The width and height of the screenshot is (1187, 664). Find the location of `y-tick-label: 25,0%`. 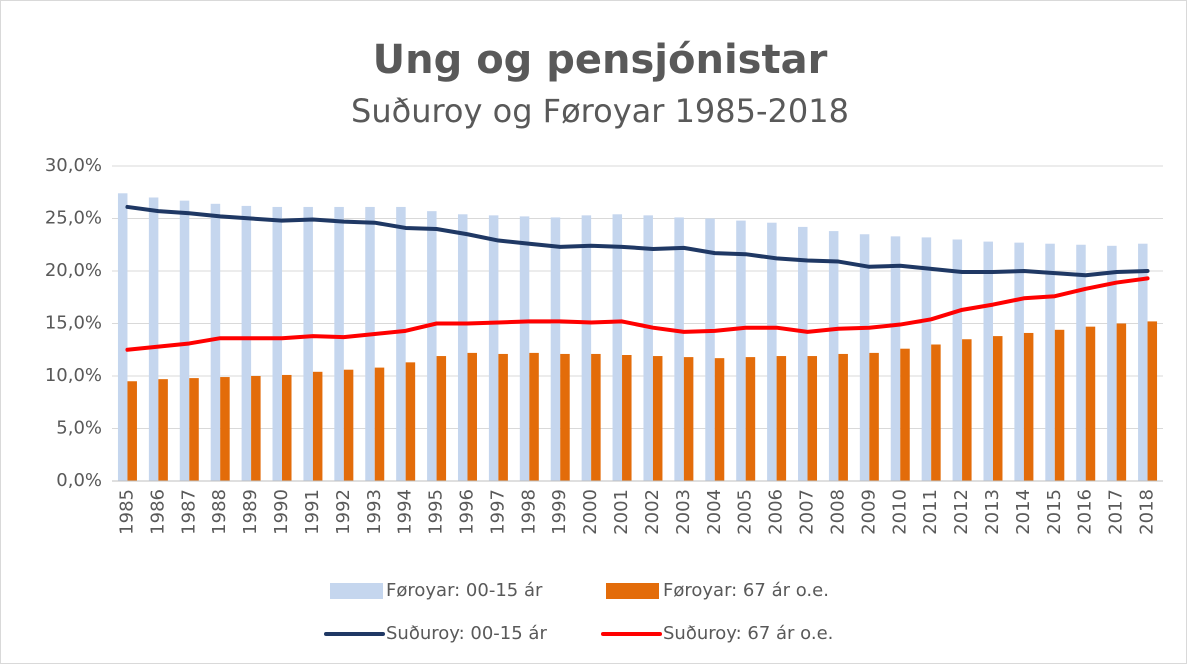

y-tick-label: 25,0% is located at coordinates (73, 218).